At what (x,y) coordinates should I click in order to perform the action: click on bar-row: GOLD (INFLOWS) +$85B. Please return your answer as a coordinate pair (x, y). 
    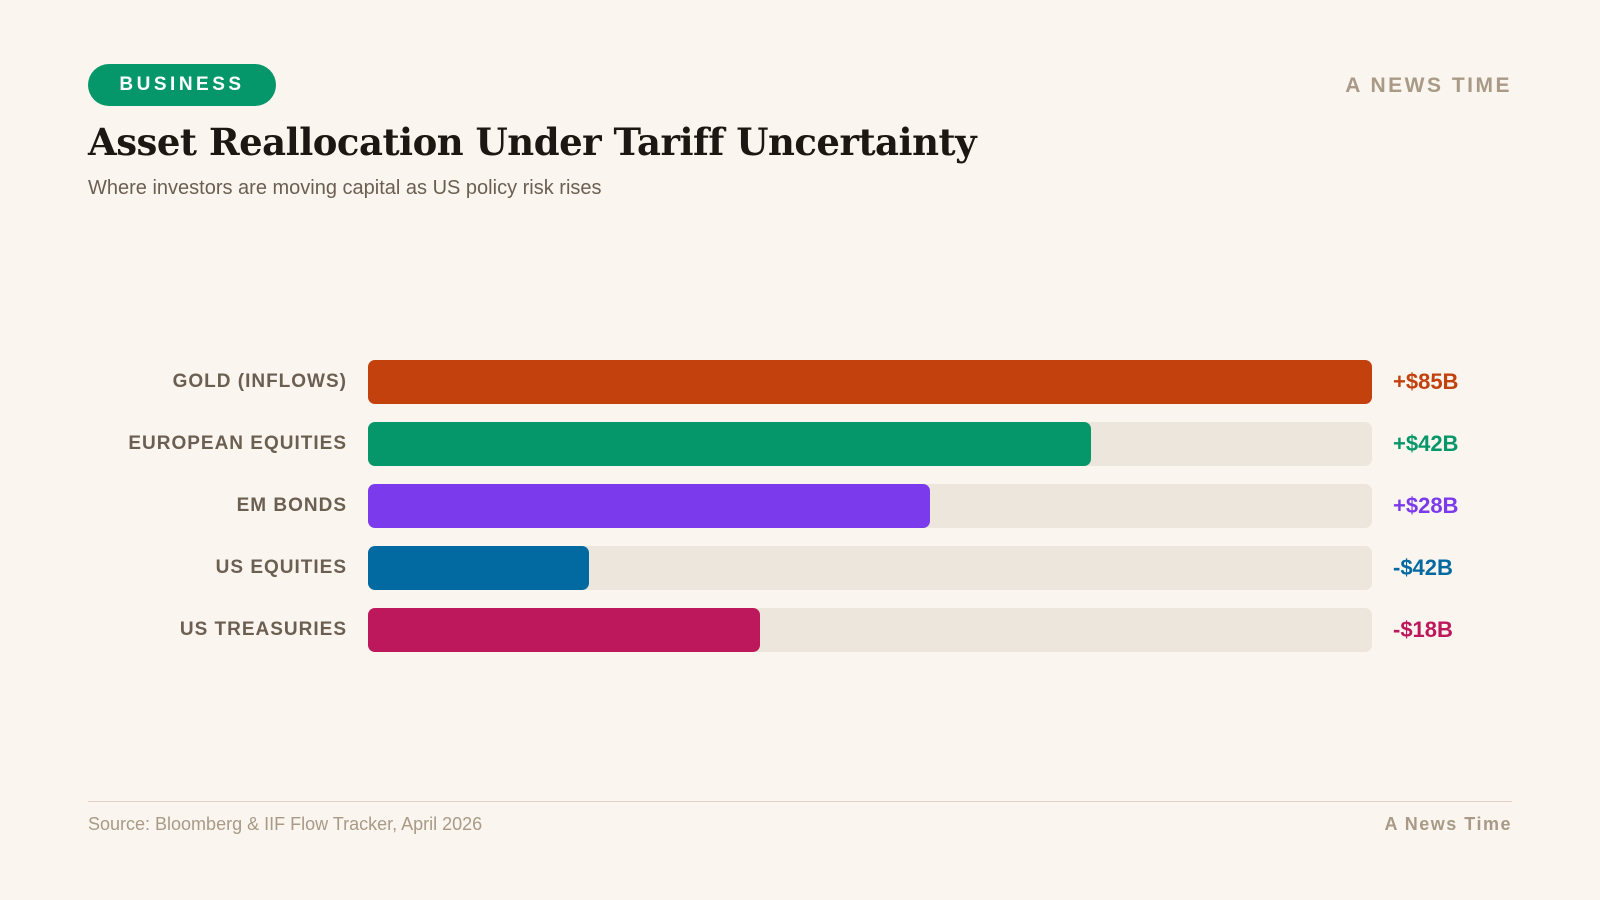
    Looking at the image, I should click on (800, 382).